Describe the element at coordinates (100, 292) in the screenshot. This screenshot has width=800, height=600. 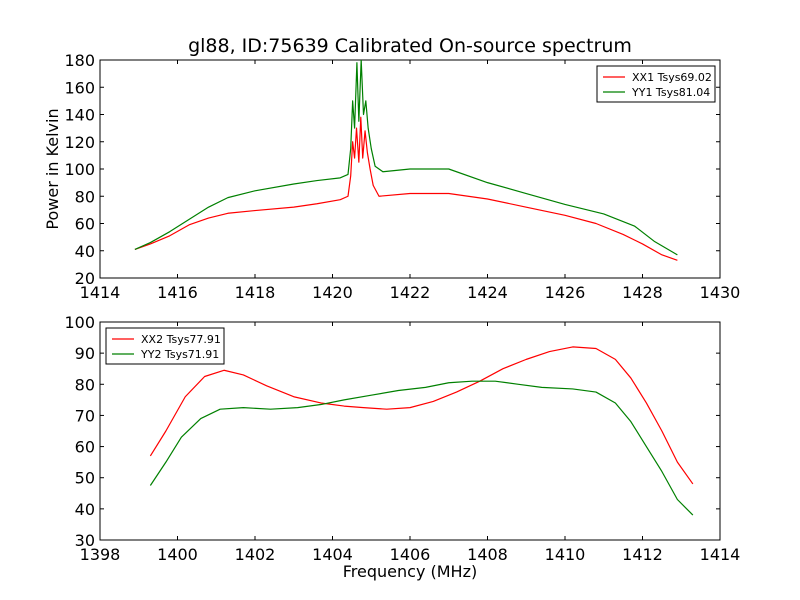
I see `chart-0-xtick-label: 1414` at that location.